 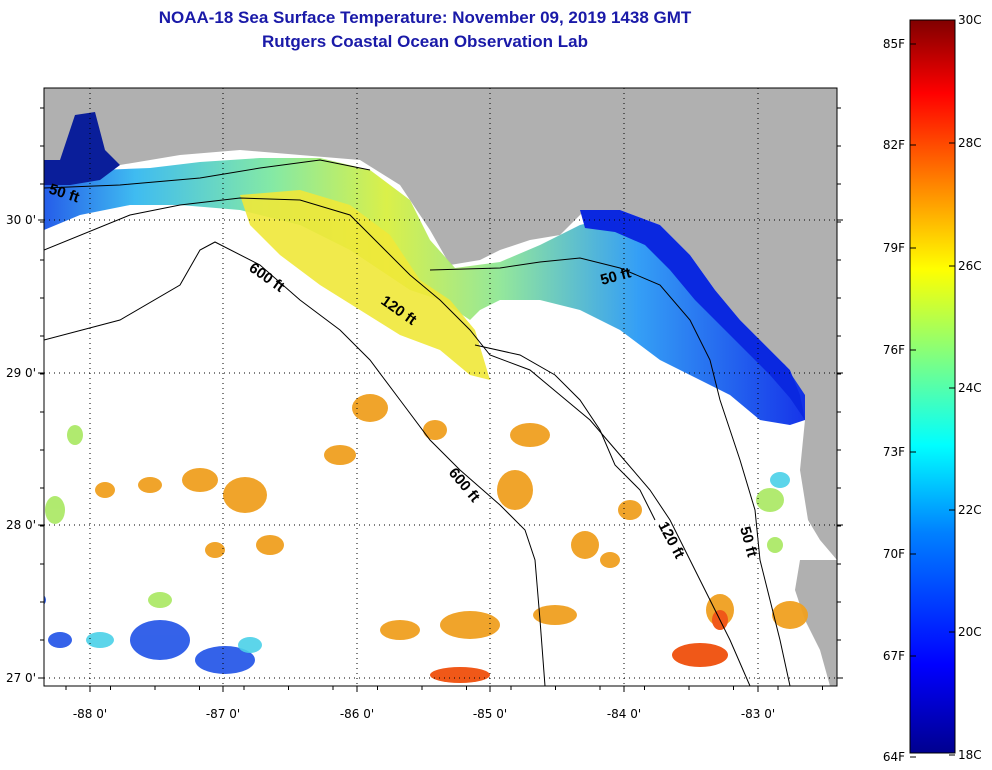 What do you see at coordinates (894, 757) in the screenshot?
I see `cb-f-label: 64F` at bounding box center [894, 757].